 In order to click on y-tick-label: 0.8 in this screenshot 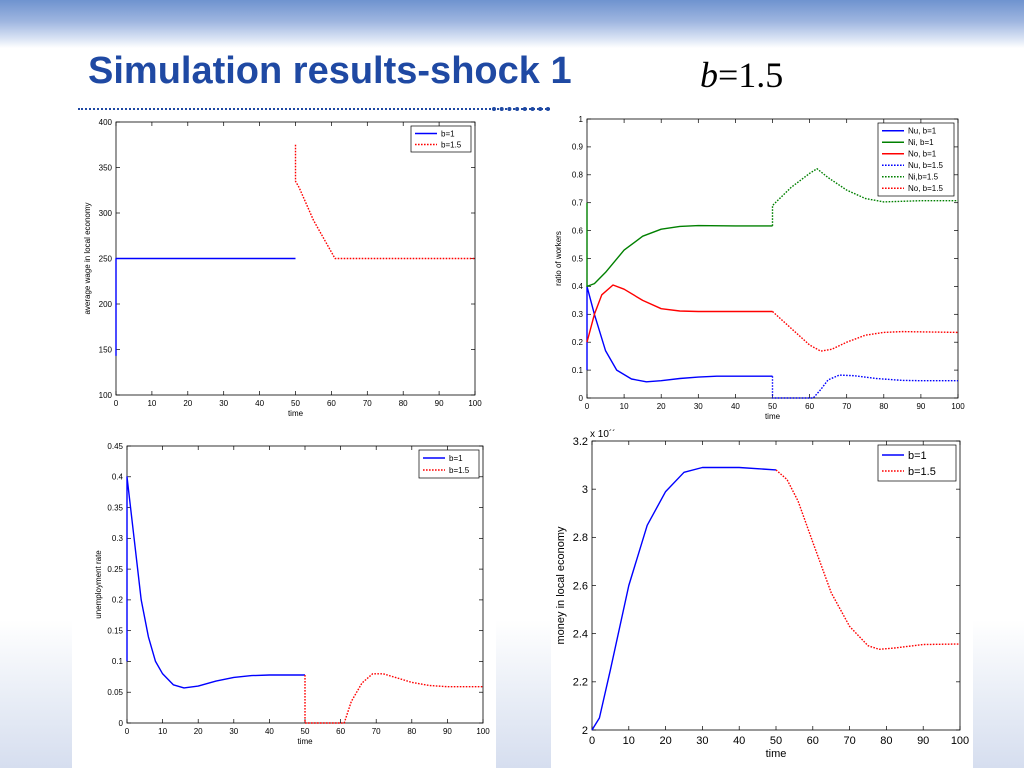, I will do `click(578, 175)`.